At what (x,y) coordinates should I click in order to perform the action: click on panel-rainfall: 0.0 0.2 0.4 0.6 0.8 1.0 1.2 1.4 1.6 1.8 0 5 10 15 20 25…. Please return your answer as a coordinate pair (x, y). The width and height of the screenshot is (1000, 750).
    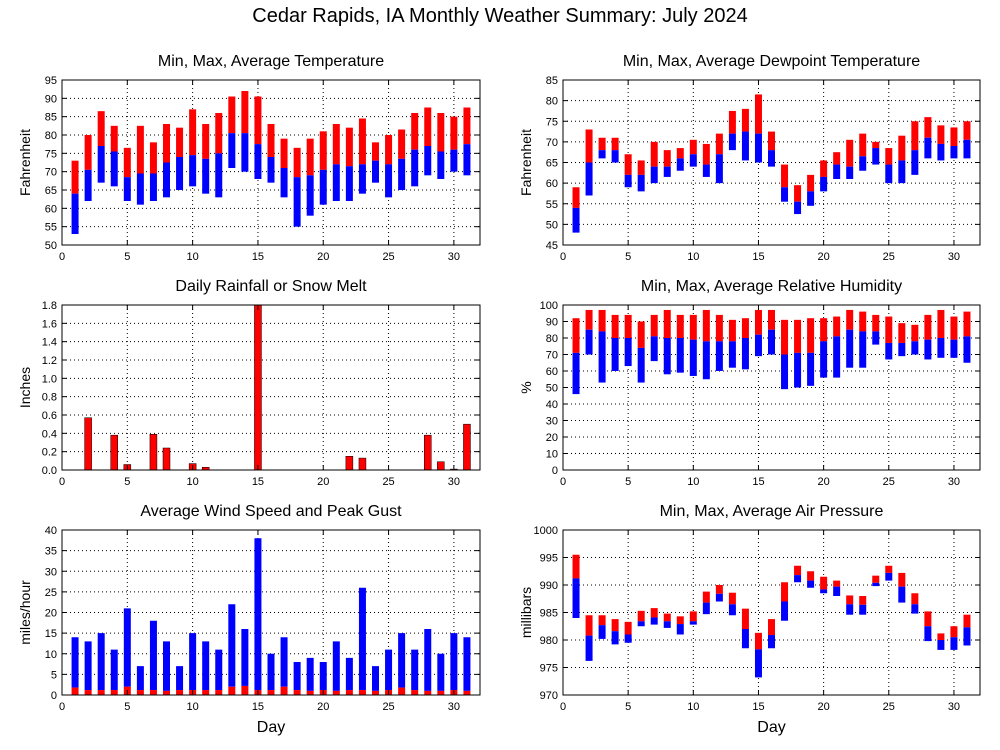
    Looking at the image, I should click on (249, 383).